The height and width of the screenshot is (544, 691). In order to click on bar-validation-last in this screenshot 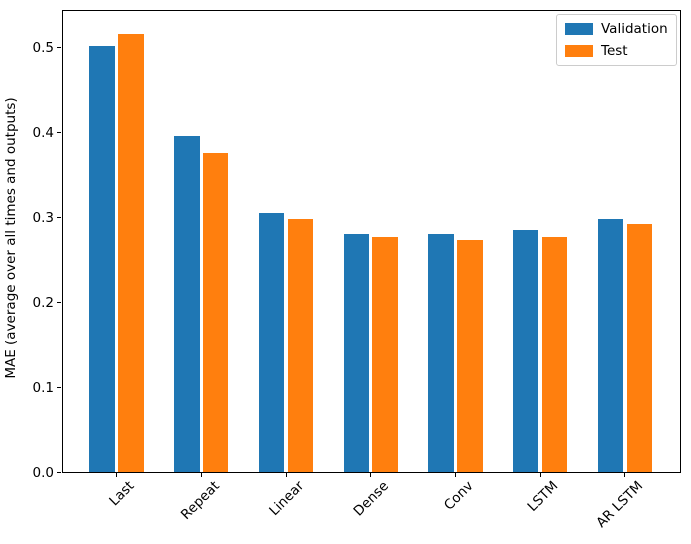, I will do `click(102, 259)`.